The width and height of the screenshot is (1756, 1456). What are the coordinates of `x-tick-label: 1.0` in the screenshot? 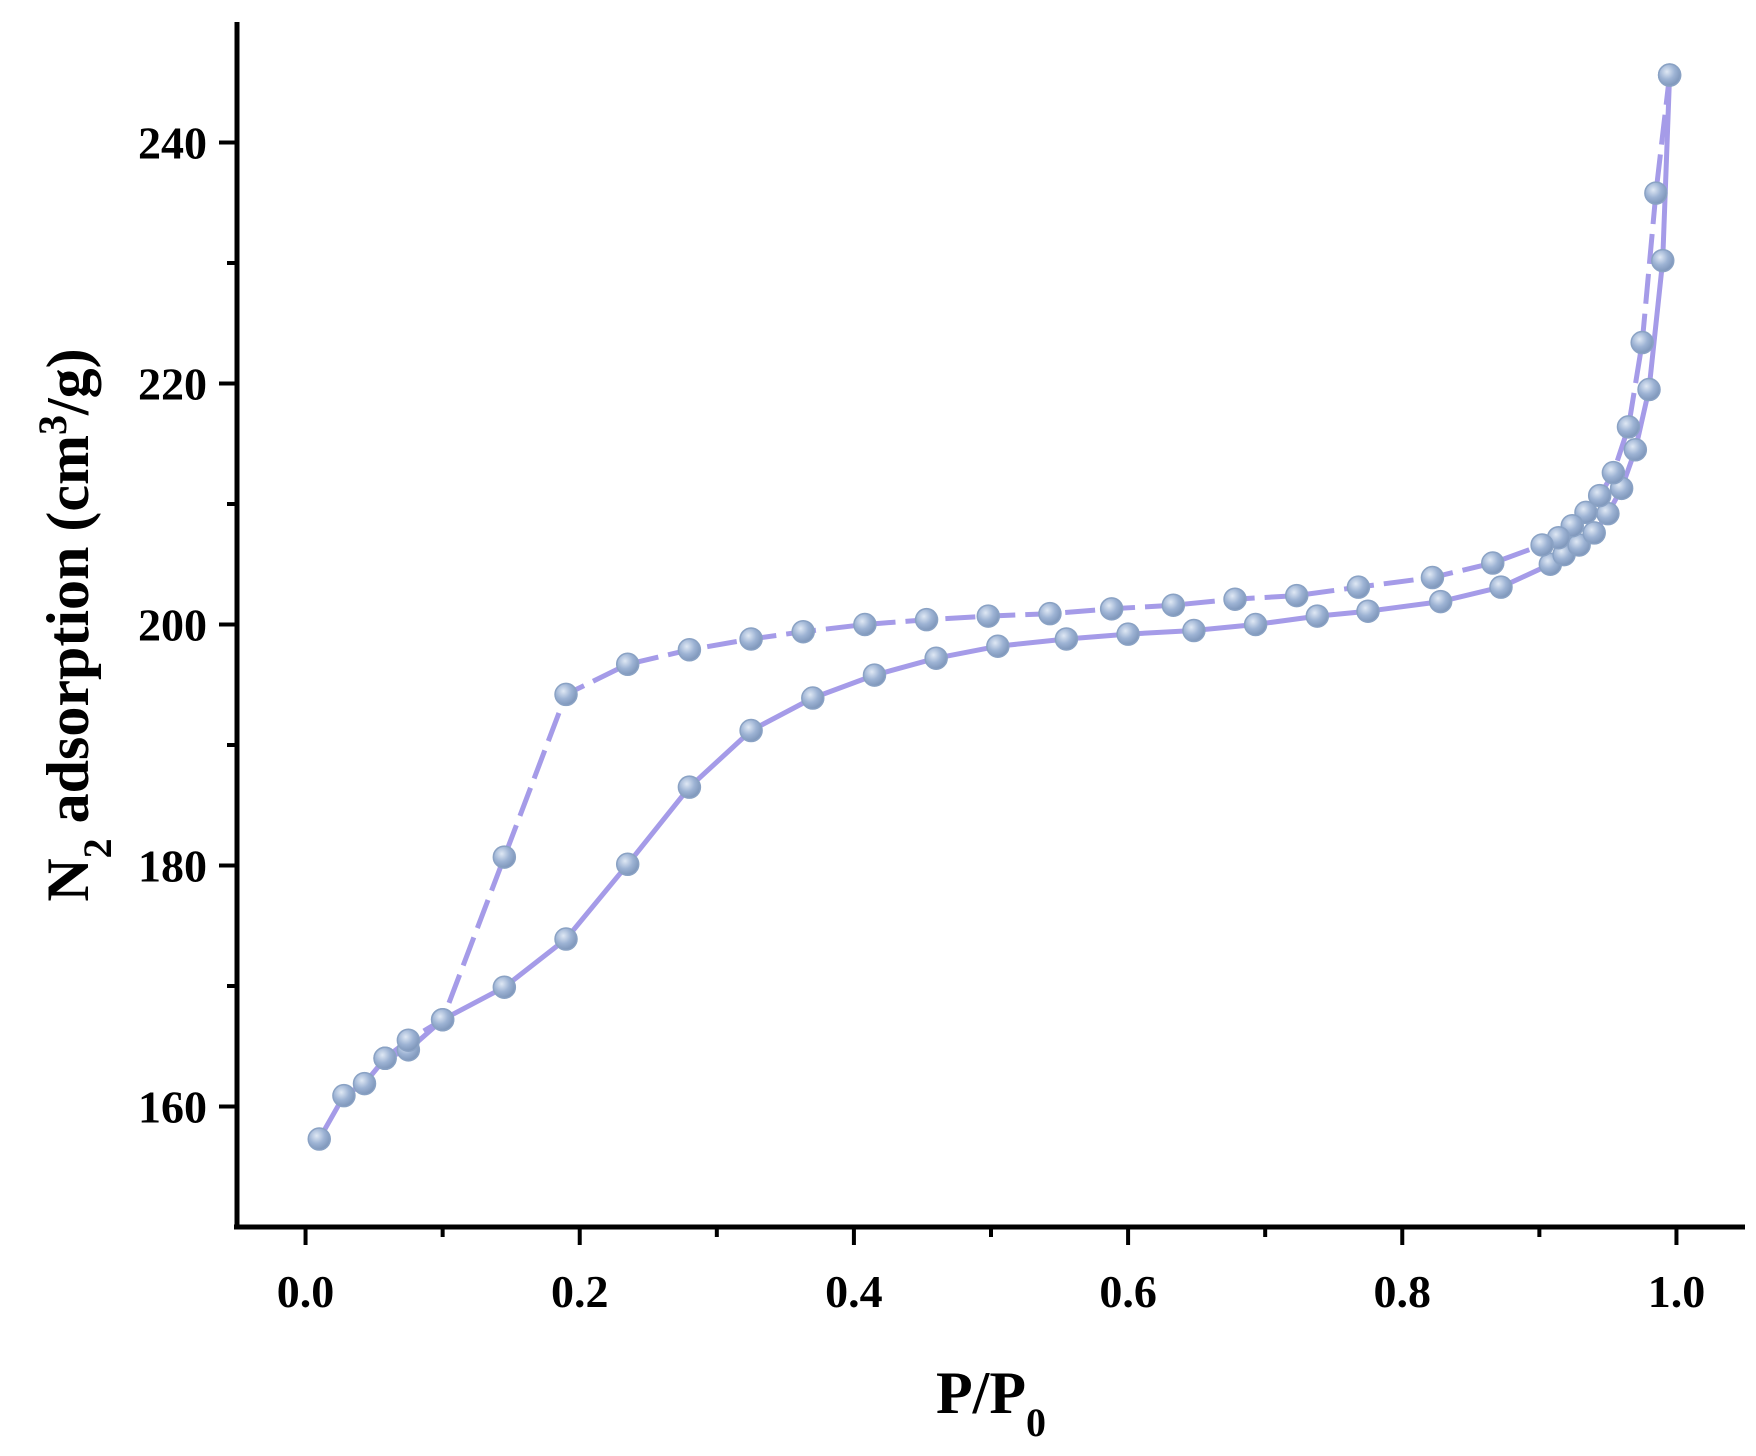 It's located at (1677, 1291).